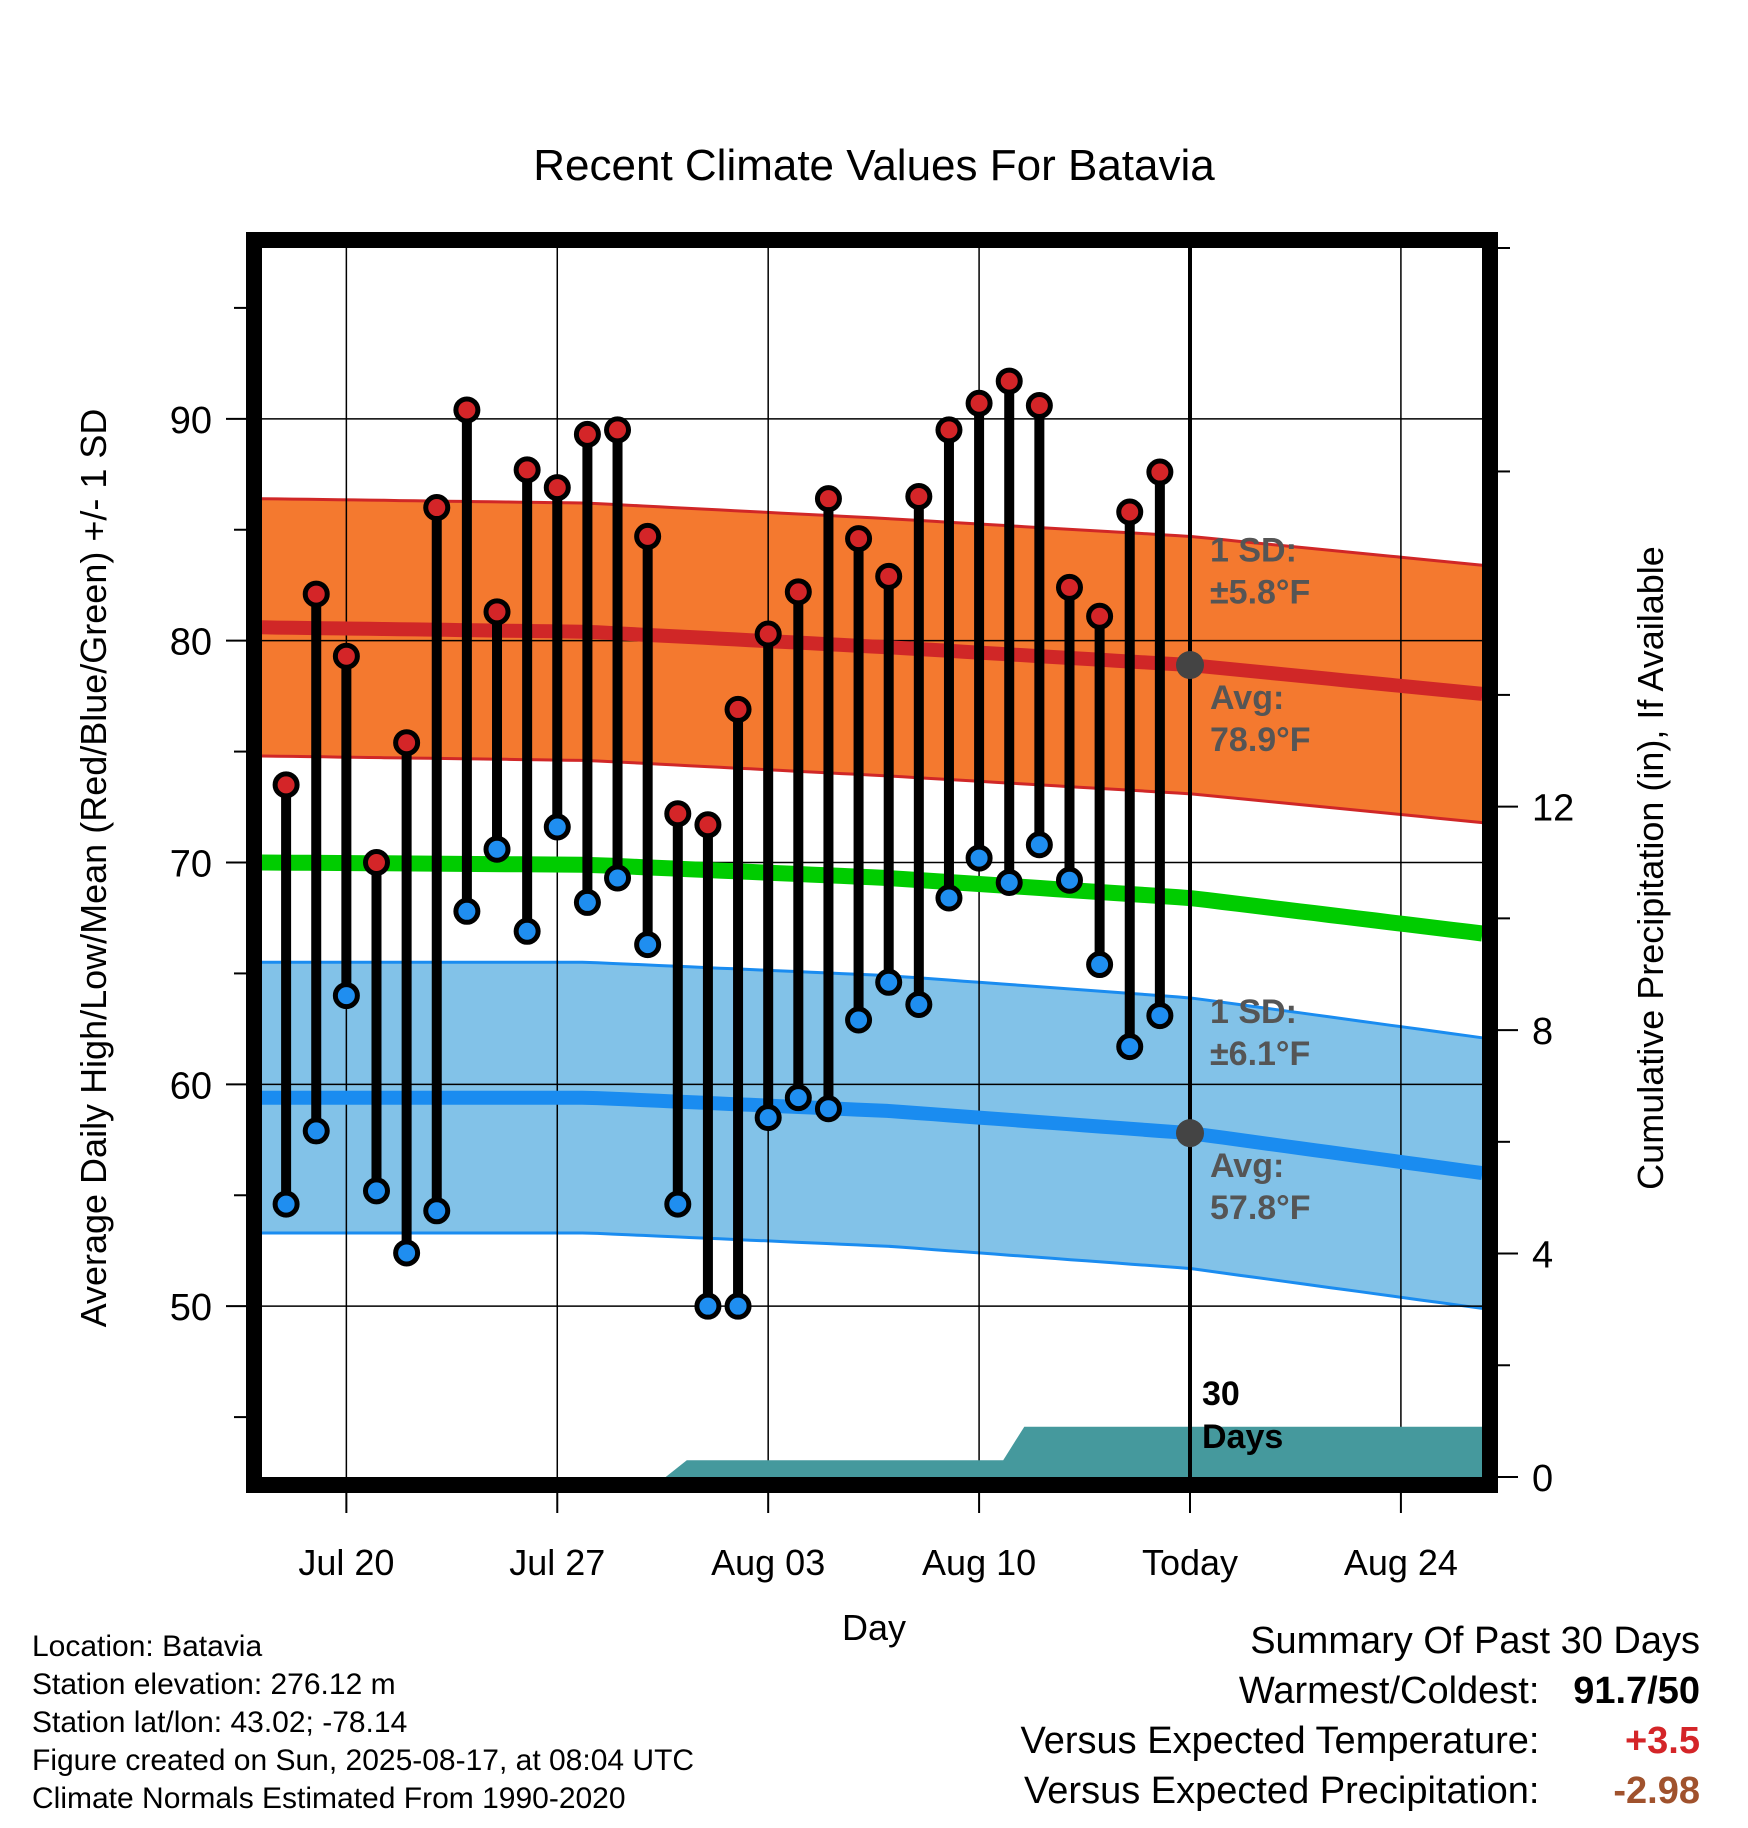 Image resolution: width=1748 pixels, height=1828 pixels. What do you see at coordinates (346, 1562) in the screenshot?
I see `x-tick-label-0: Jul 20` at bounding box center [346, 1562].